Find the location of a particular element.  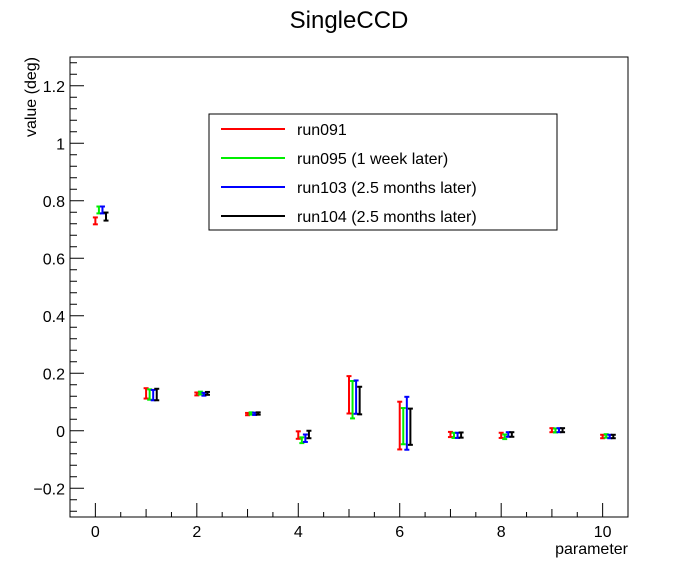

x-tick-label: 2 is located at coordinates (196, 532).